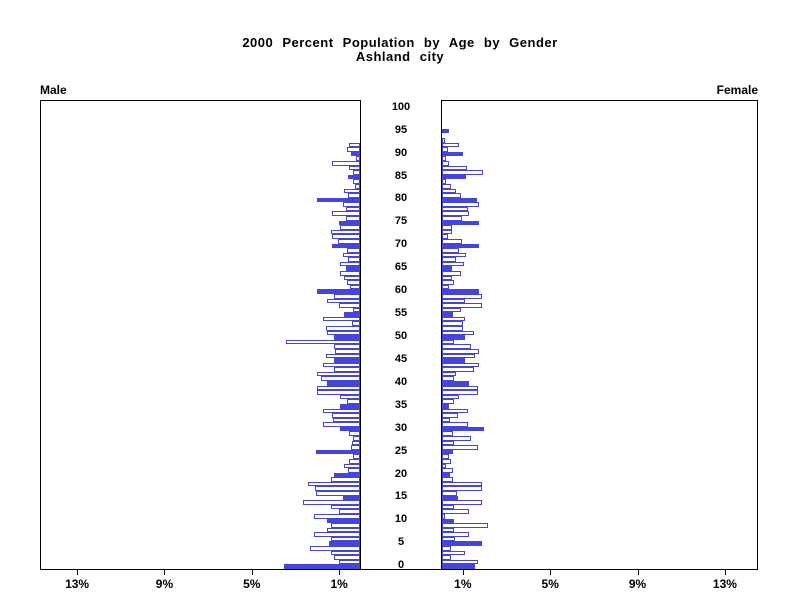 The image size is (800, 600). What do you see at coordinates (401, 152) in the screenshot?
I see `age-tick-label-90: 90` at bounding box center [401, 152].